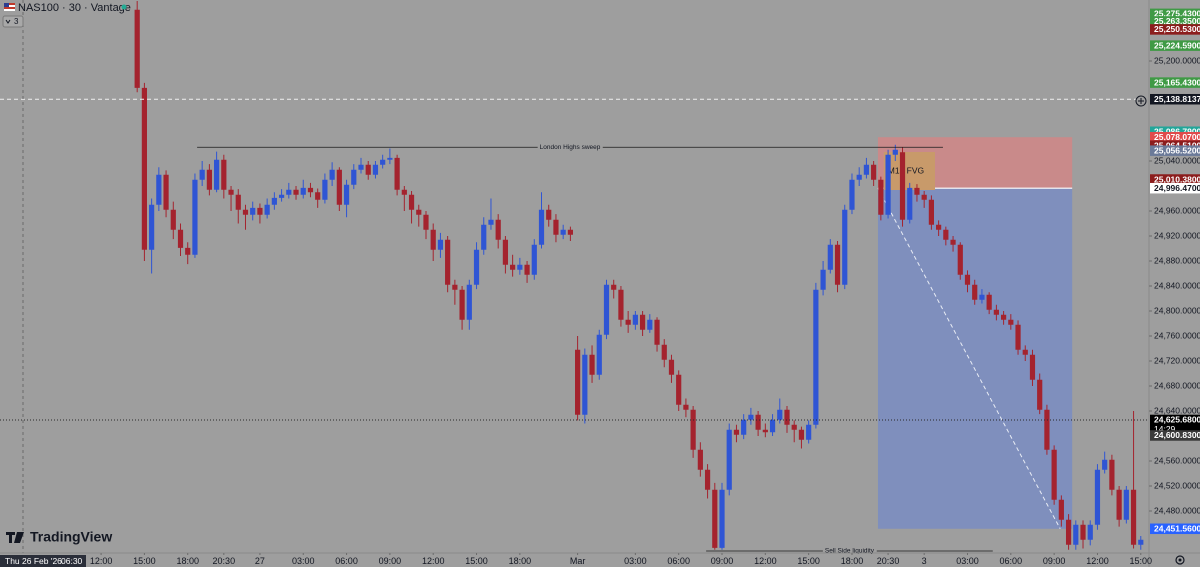 The image size is (1200, 567). Describe the element at coordinates (1177, 310) in the screenshot. I see `y-tick-label: 24,800.0000` at that location.